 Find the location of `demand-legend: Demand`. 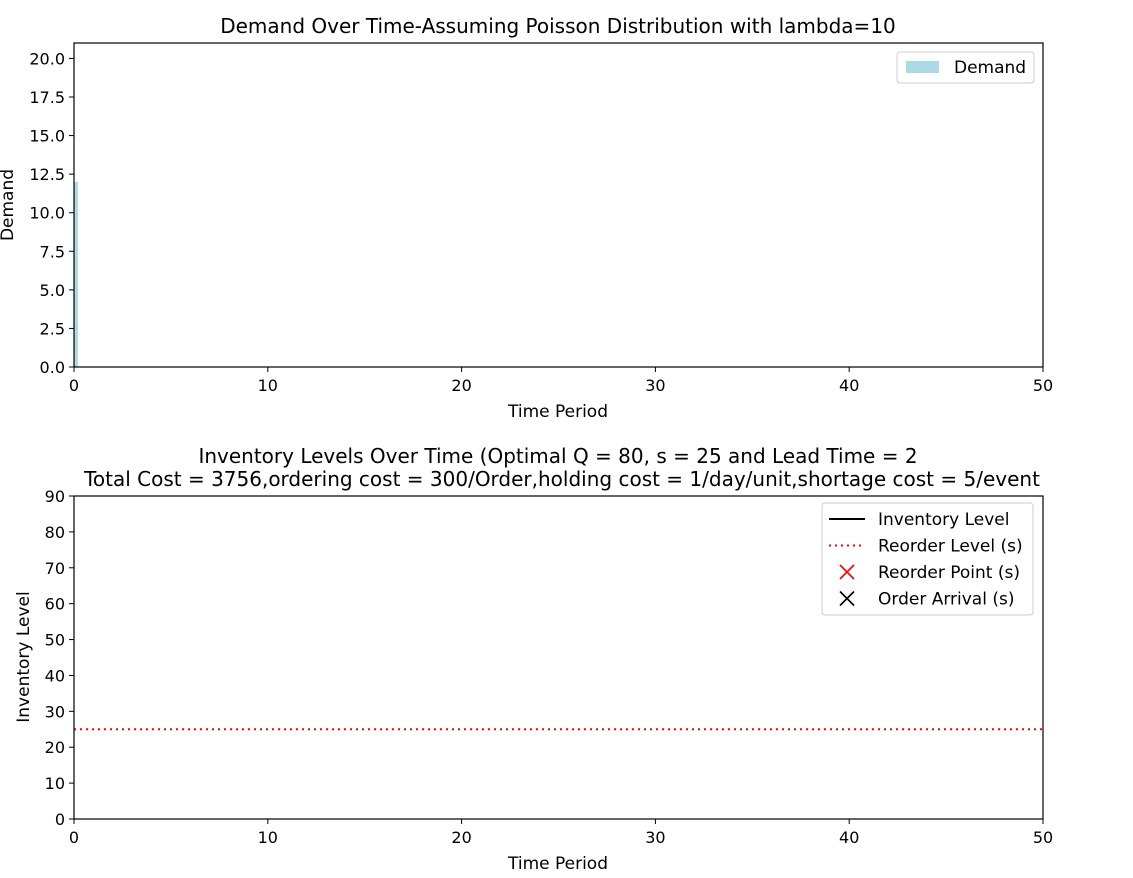

demand-legend: Demand is located at coordinates (965, 67).